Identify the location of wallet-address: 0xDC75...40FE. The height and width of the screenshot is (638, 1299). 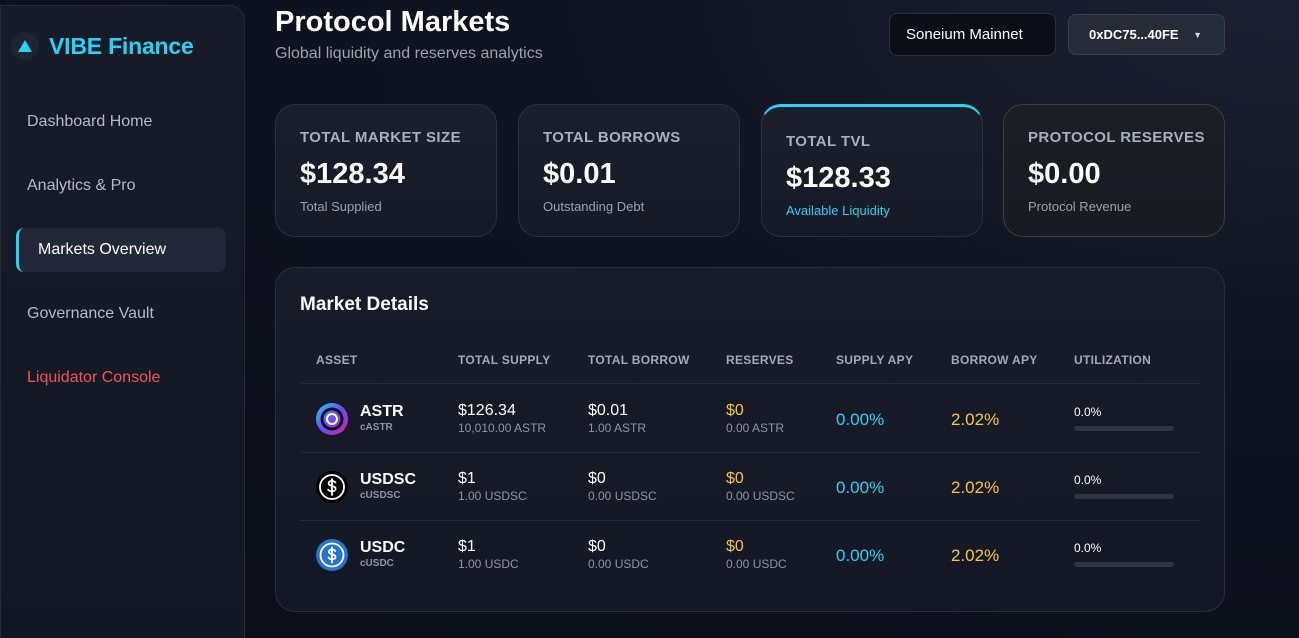
(1134, 34).